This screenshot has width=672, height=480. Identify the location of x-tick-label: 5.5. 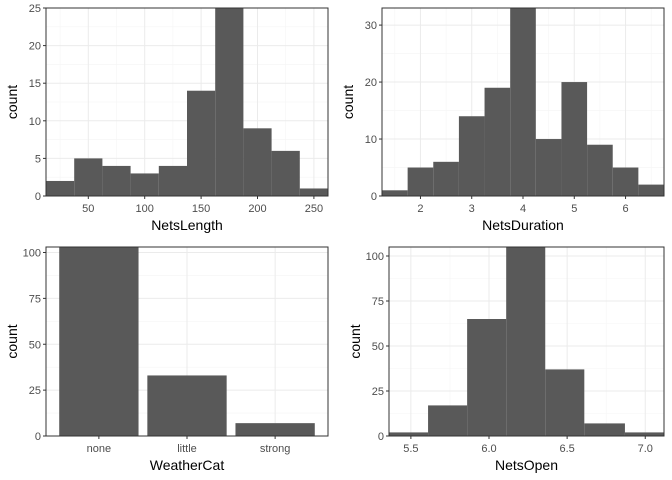
(410, 449).